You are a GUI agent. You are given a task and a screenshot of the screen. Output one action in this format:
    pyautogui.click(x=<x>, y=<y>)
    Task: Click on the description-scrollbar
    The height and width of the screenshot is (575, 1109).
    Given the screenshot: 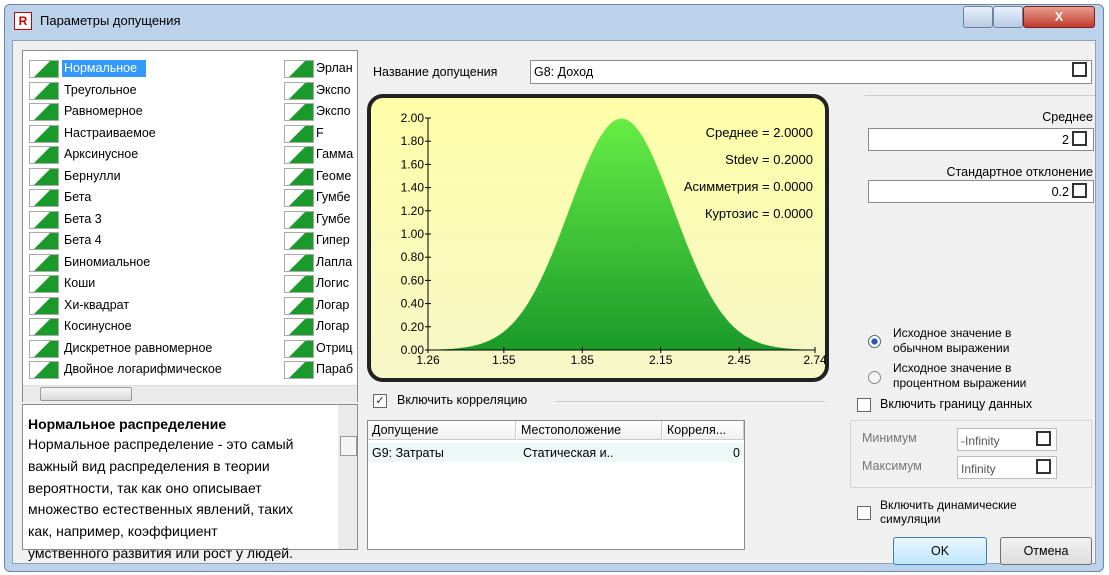 What is the action you would take?
    pyautogui.click(x=347, y=477)
    